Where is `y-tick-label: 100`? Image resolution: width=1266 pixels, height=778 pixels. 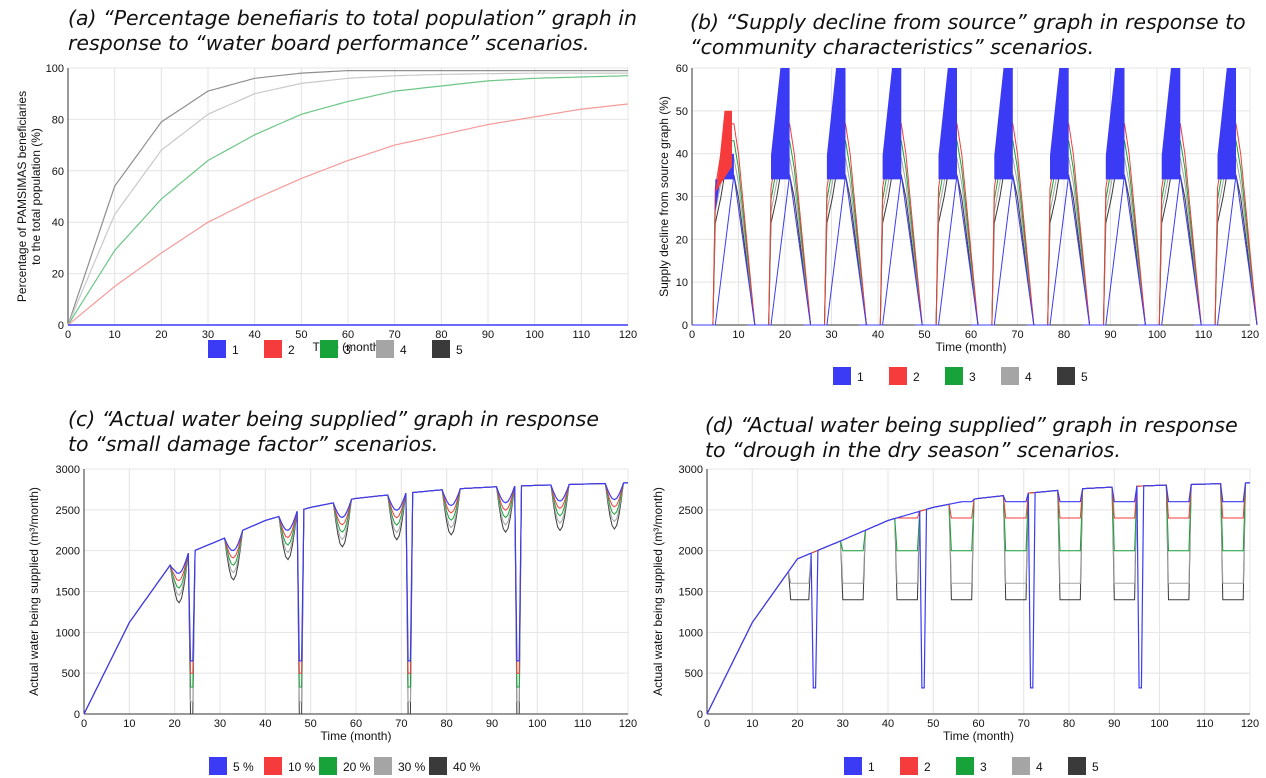 y-tick-label: 100 is located at coordinates (55, 69).